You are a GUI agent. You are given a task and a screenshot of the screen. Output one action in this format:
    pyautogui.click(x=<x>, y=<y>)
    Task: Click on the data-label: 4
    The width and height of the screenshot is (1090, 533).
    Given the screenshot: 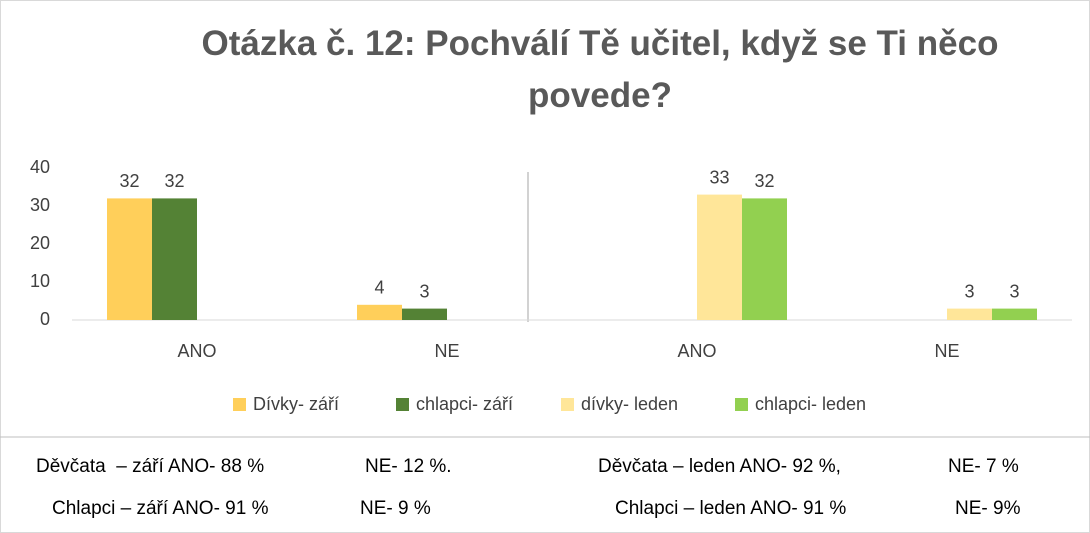 What is the action you would take?
    pyautogui.click(x=379, y=288)
    